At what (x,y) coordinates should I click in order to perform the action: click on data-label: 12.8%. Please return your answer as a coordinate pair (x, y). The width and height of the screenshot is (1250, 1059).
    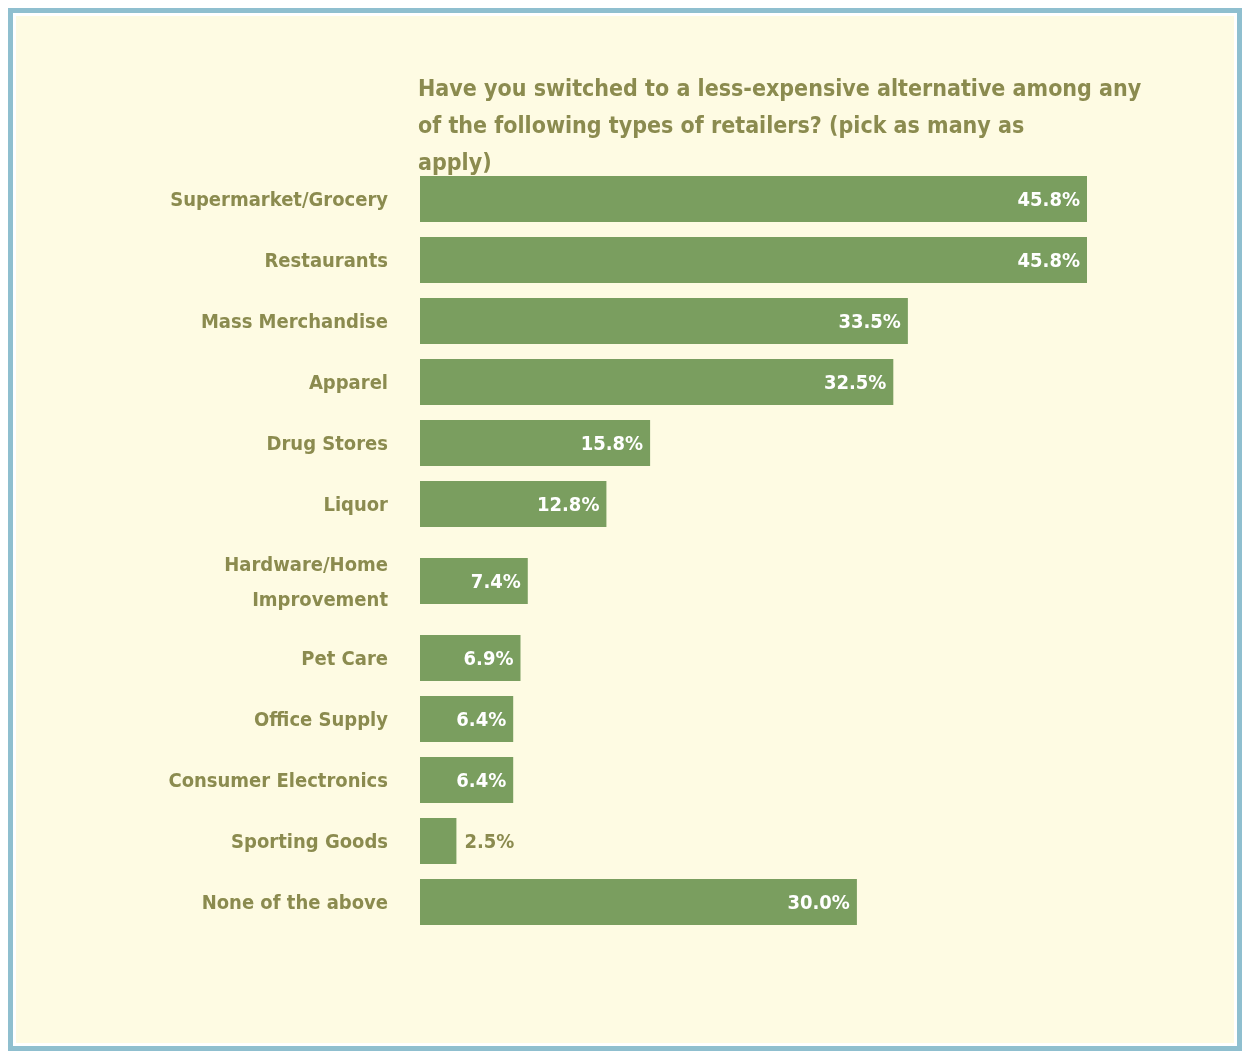
    Looking at the image, I should click on (568, 504).